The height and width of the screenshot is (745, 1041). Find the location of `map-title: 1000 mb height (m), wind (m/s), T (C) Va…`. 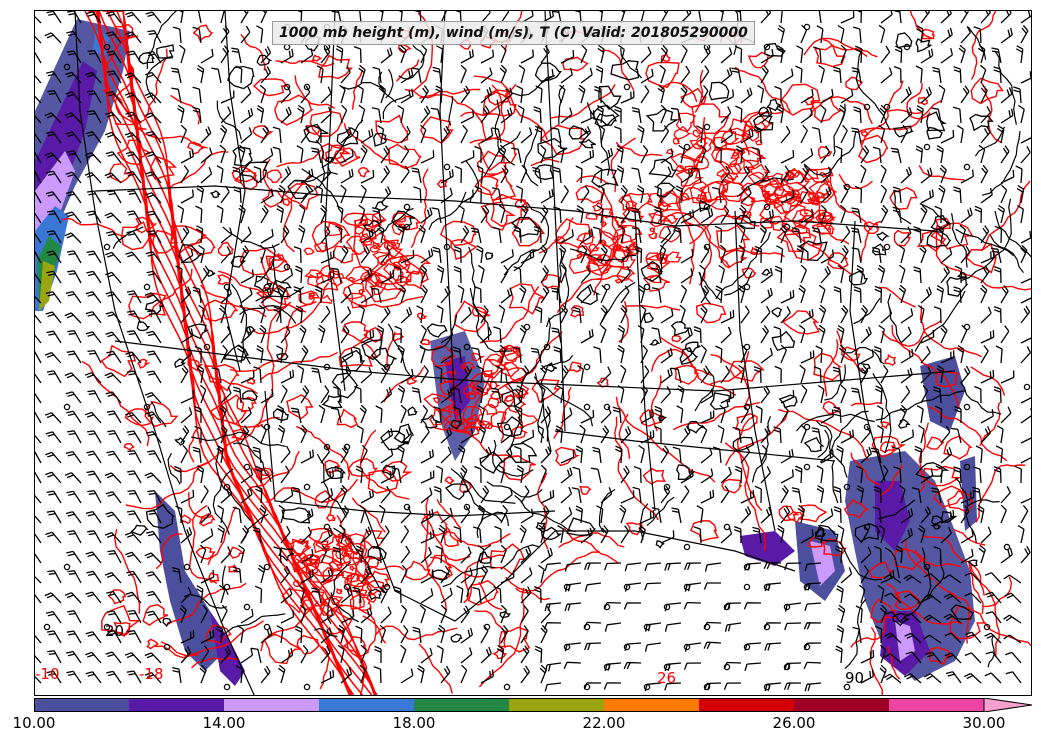

map-title: 1000 mb height (m), wind (m/s), T (C) Va… is located at coordinates (513, 33).